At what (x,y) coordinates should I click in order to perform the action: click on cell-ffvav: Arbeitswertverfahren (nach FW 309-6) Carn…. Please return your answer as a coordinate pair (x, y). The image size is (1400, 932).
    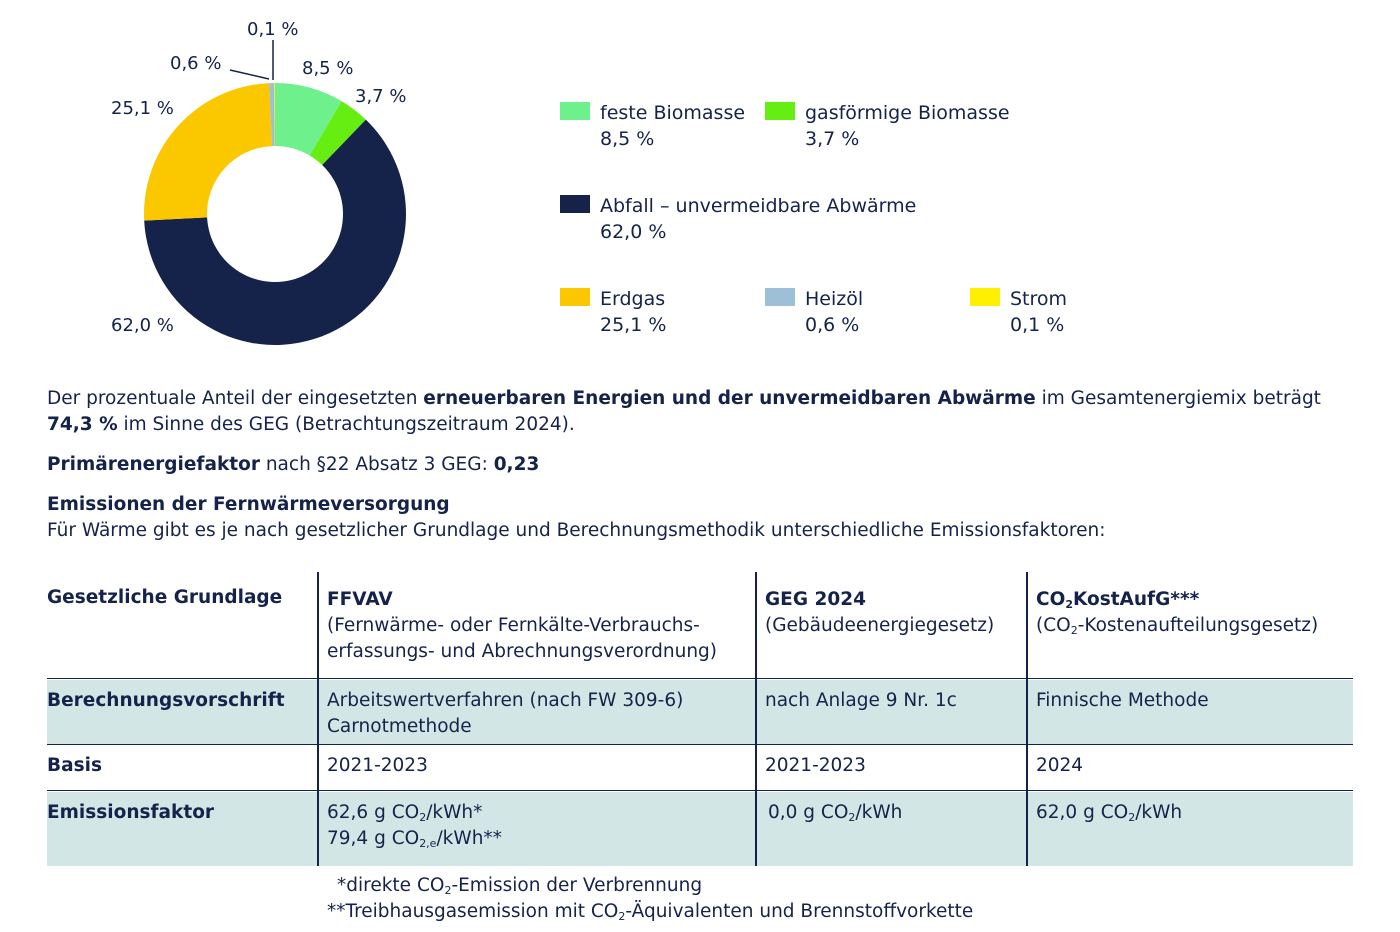
    Looking at the image, I should click on (505, 713).